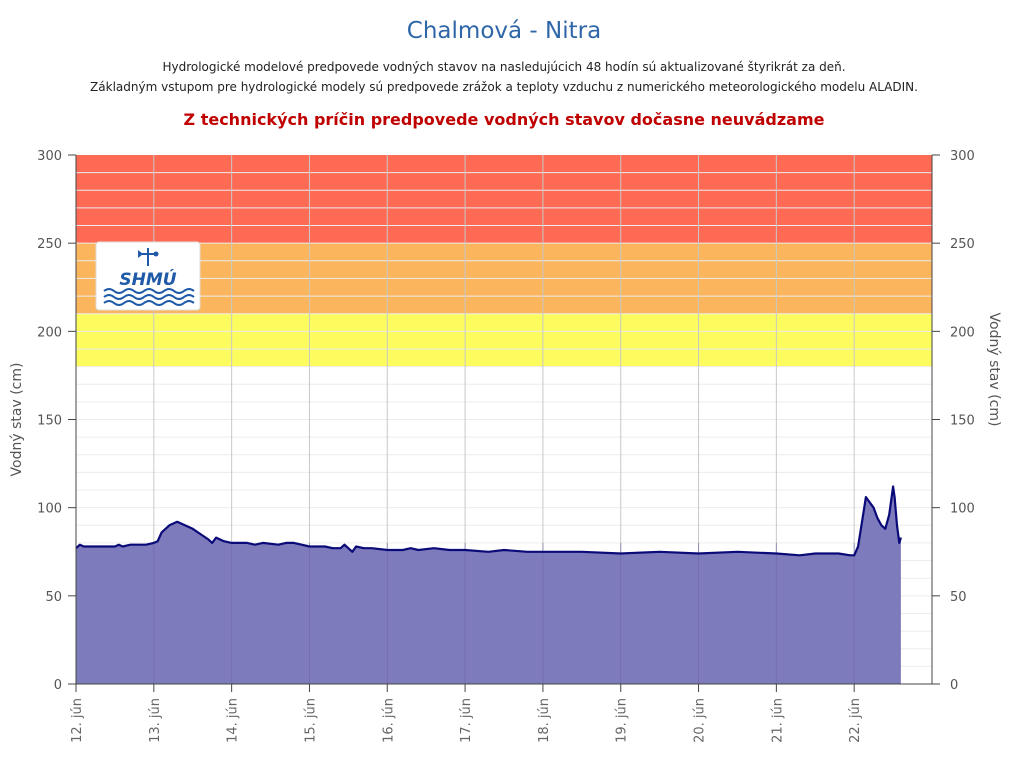 This screenshot has width=1024, height=769. I want to click on y-tick-label-left: 150, so click(49, 421).